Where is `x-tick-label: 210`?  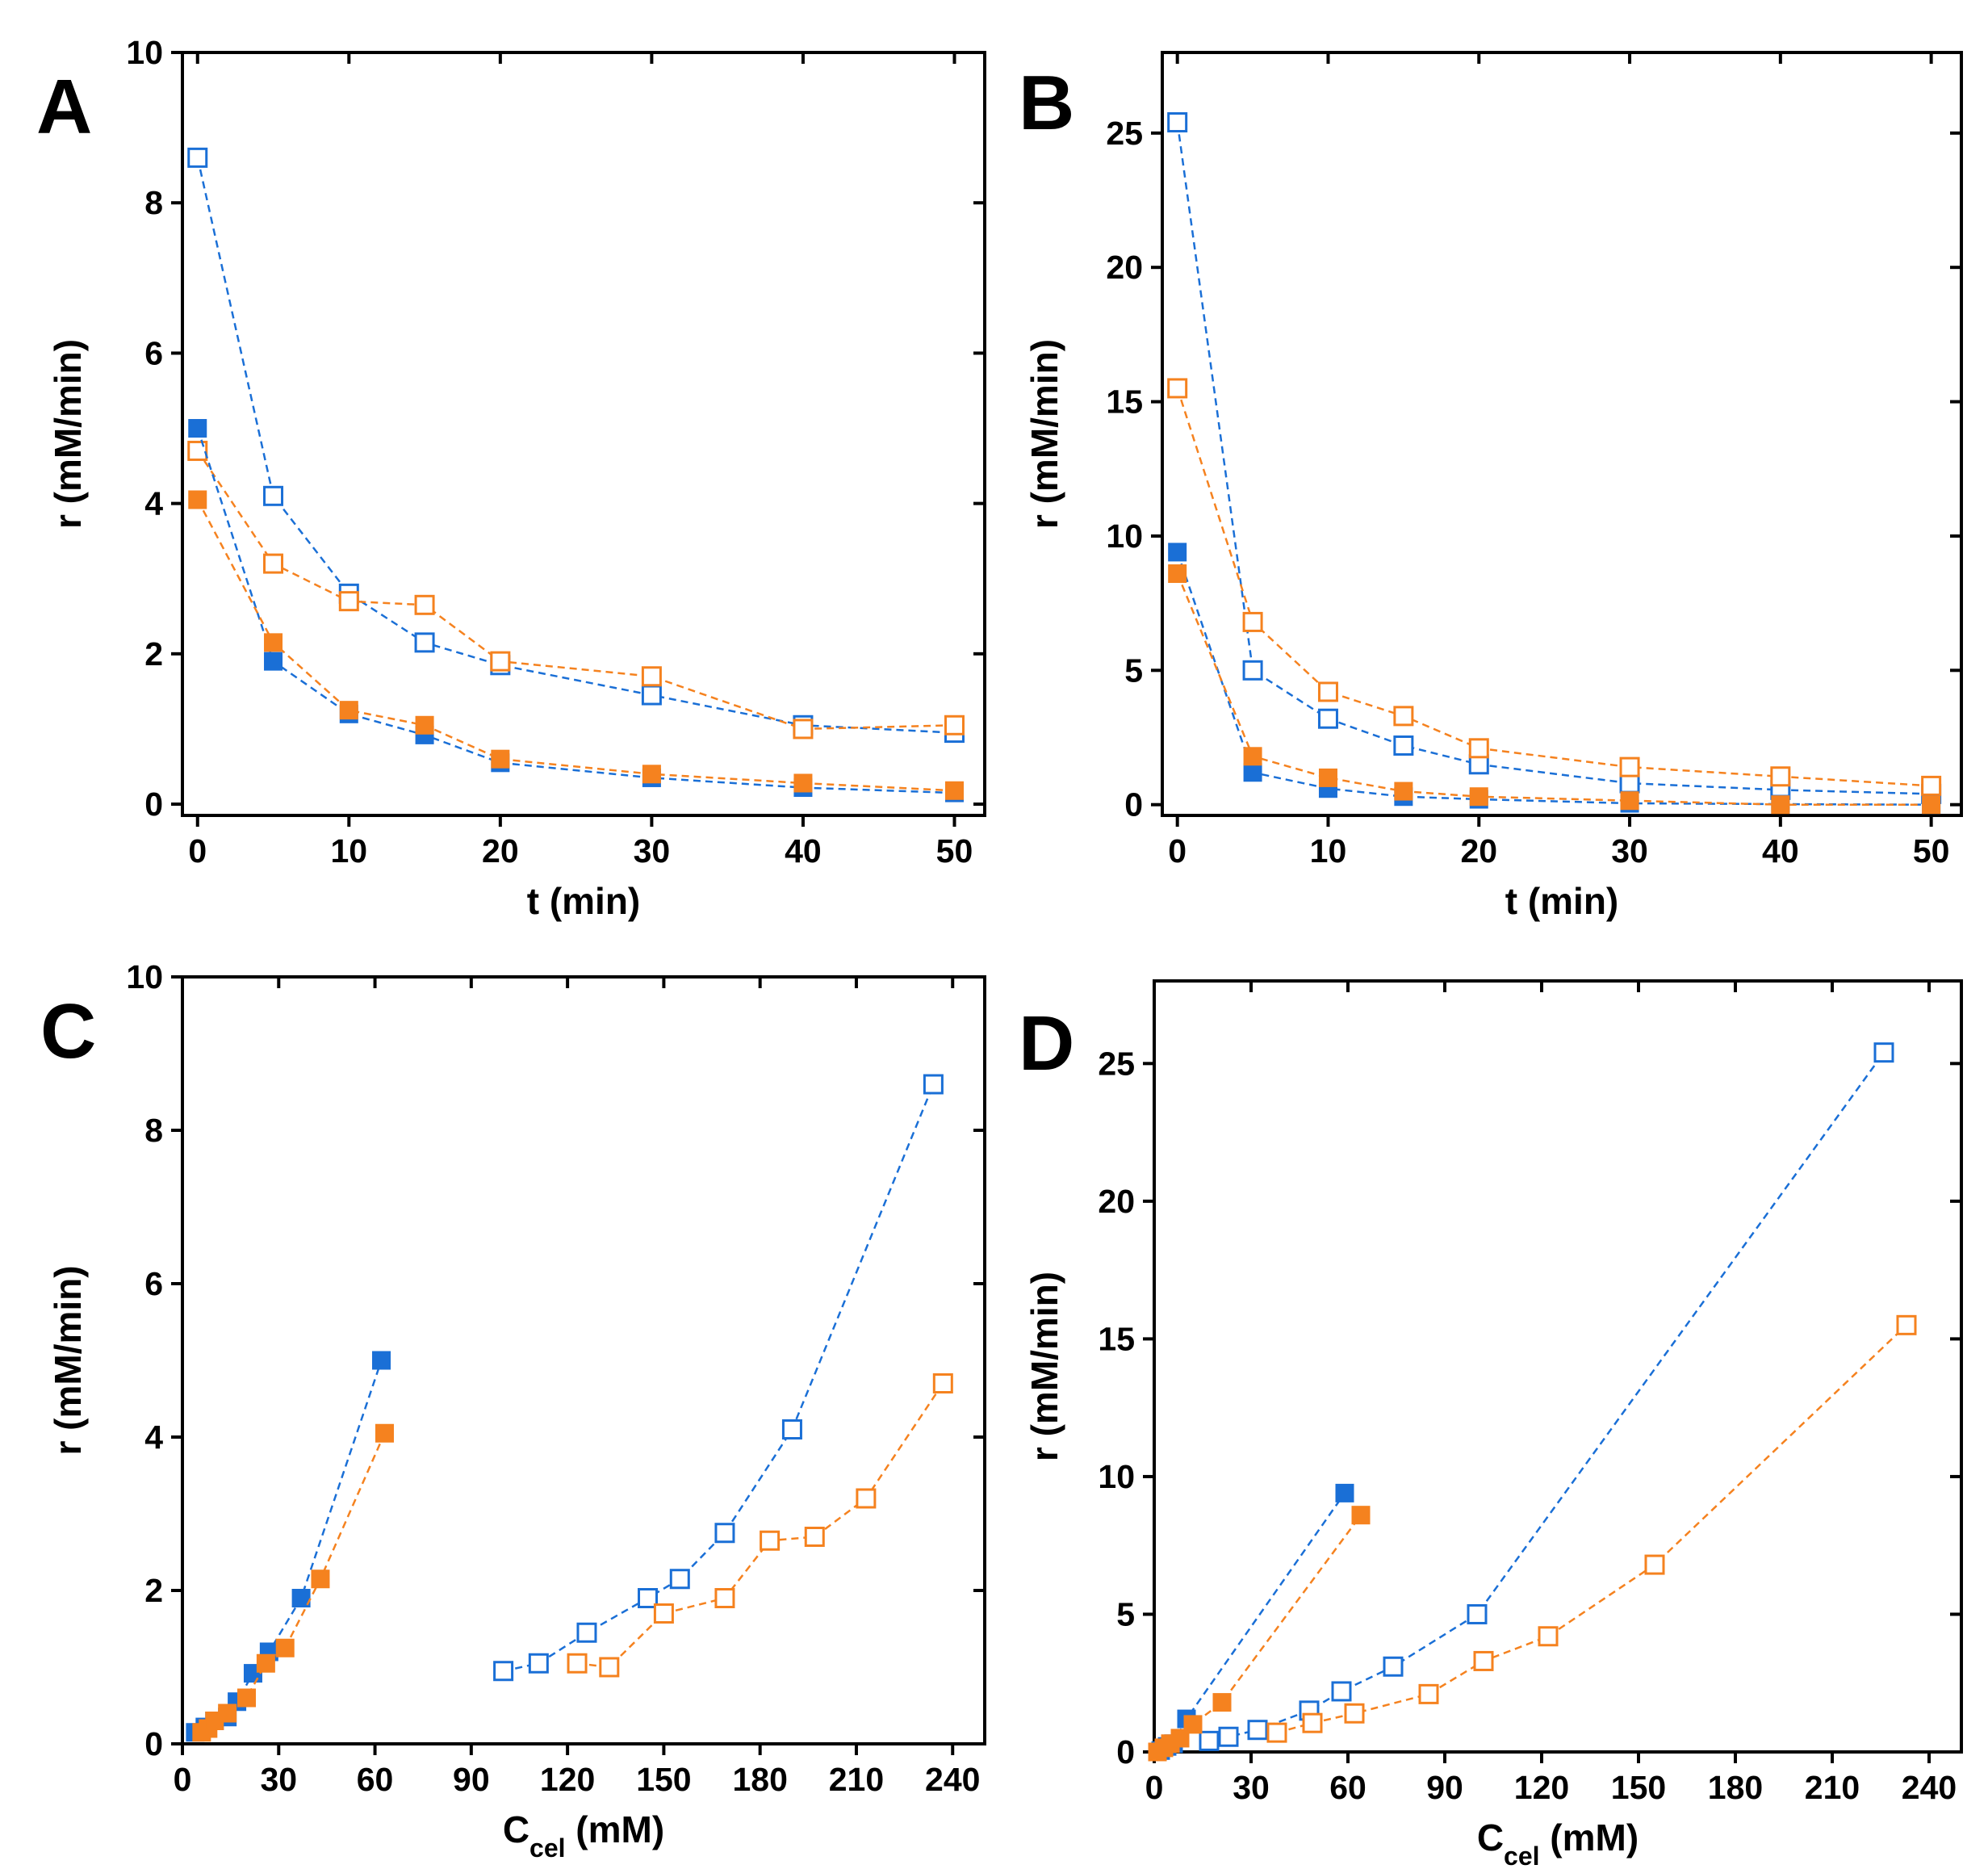
x-tick-label: 210 is located at coordinates (856, 1779).